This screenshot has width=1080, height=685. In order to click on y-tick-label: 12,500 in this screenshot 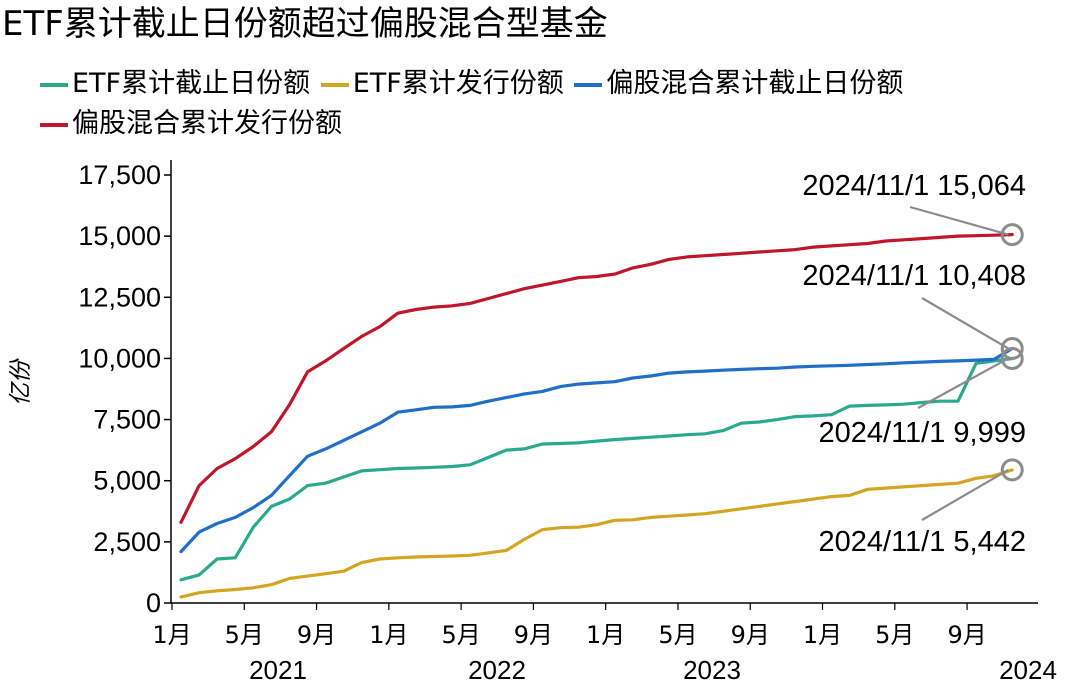, I will do `click(119, 297)`.